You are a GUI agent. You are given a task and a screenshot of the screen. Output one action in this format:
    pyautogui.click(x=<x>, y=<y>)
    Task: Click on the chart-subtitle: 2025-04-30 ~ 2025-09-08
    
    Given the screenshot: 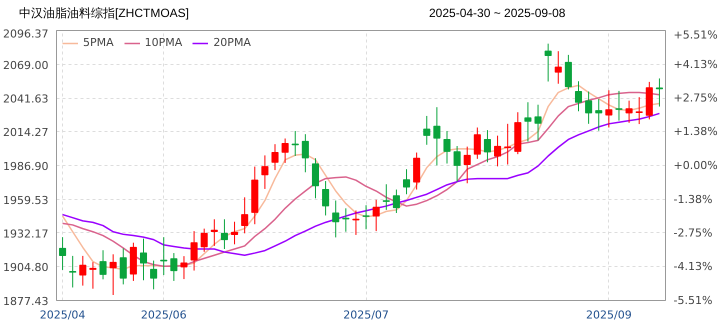 What is the action you would take?
    pyautogui.click(x=497, y=13)
    